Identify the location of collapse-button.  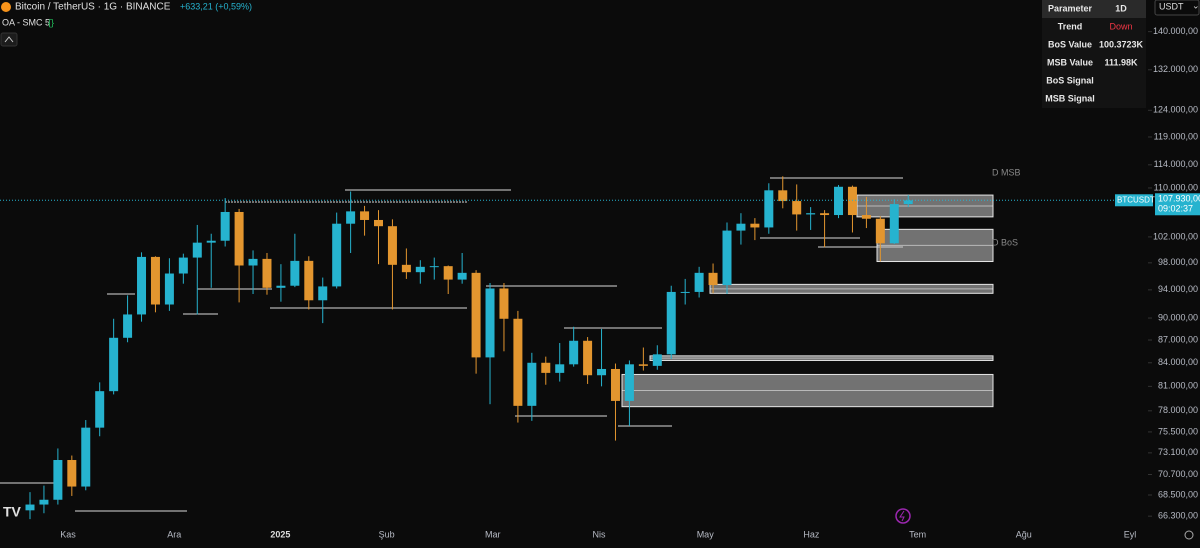
(9, 39).